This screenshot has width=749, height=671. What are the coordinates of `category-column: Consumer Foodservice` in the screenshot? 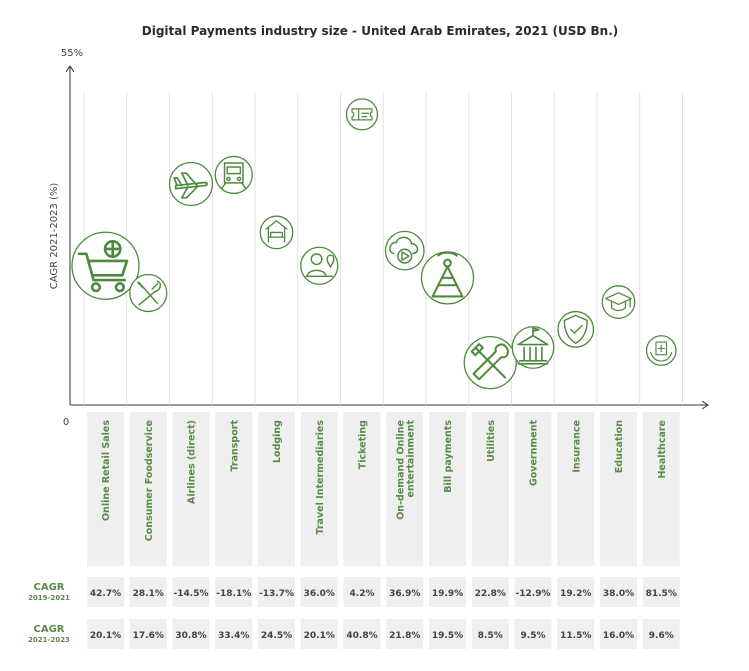 It's located at (148, 489).